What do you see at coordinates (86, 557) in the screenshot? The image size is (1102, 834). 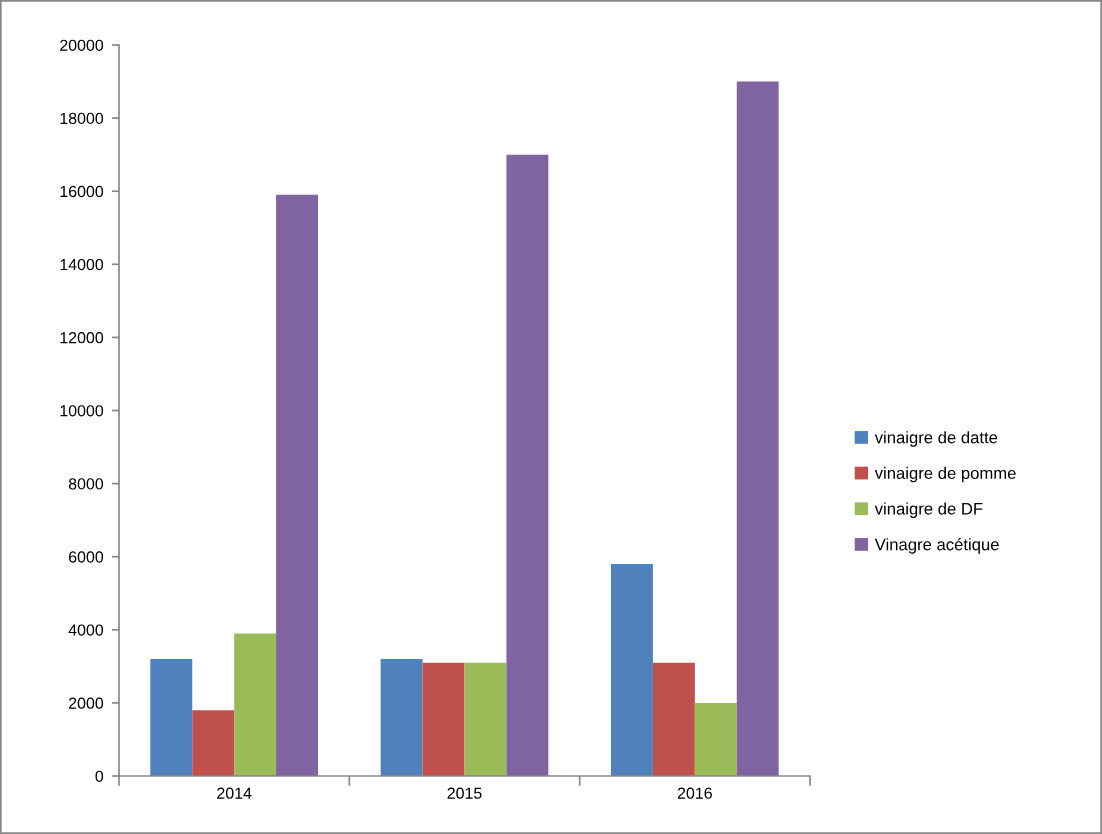 I see `y-tick-label: 6000` at bounding box center [86, 557].